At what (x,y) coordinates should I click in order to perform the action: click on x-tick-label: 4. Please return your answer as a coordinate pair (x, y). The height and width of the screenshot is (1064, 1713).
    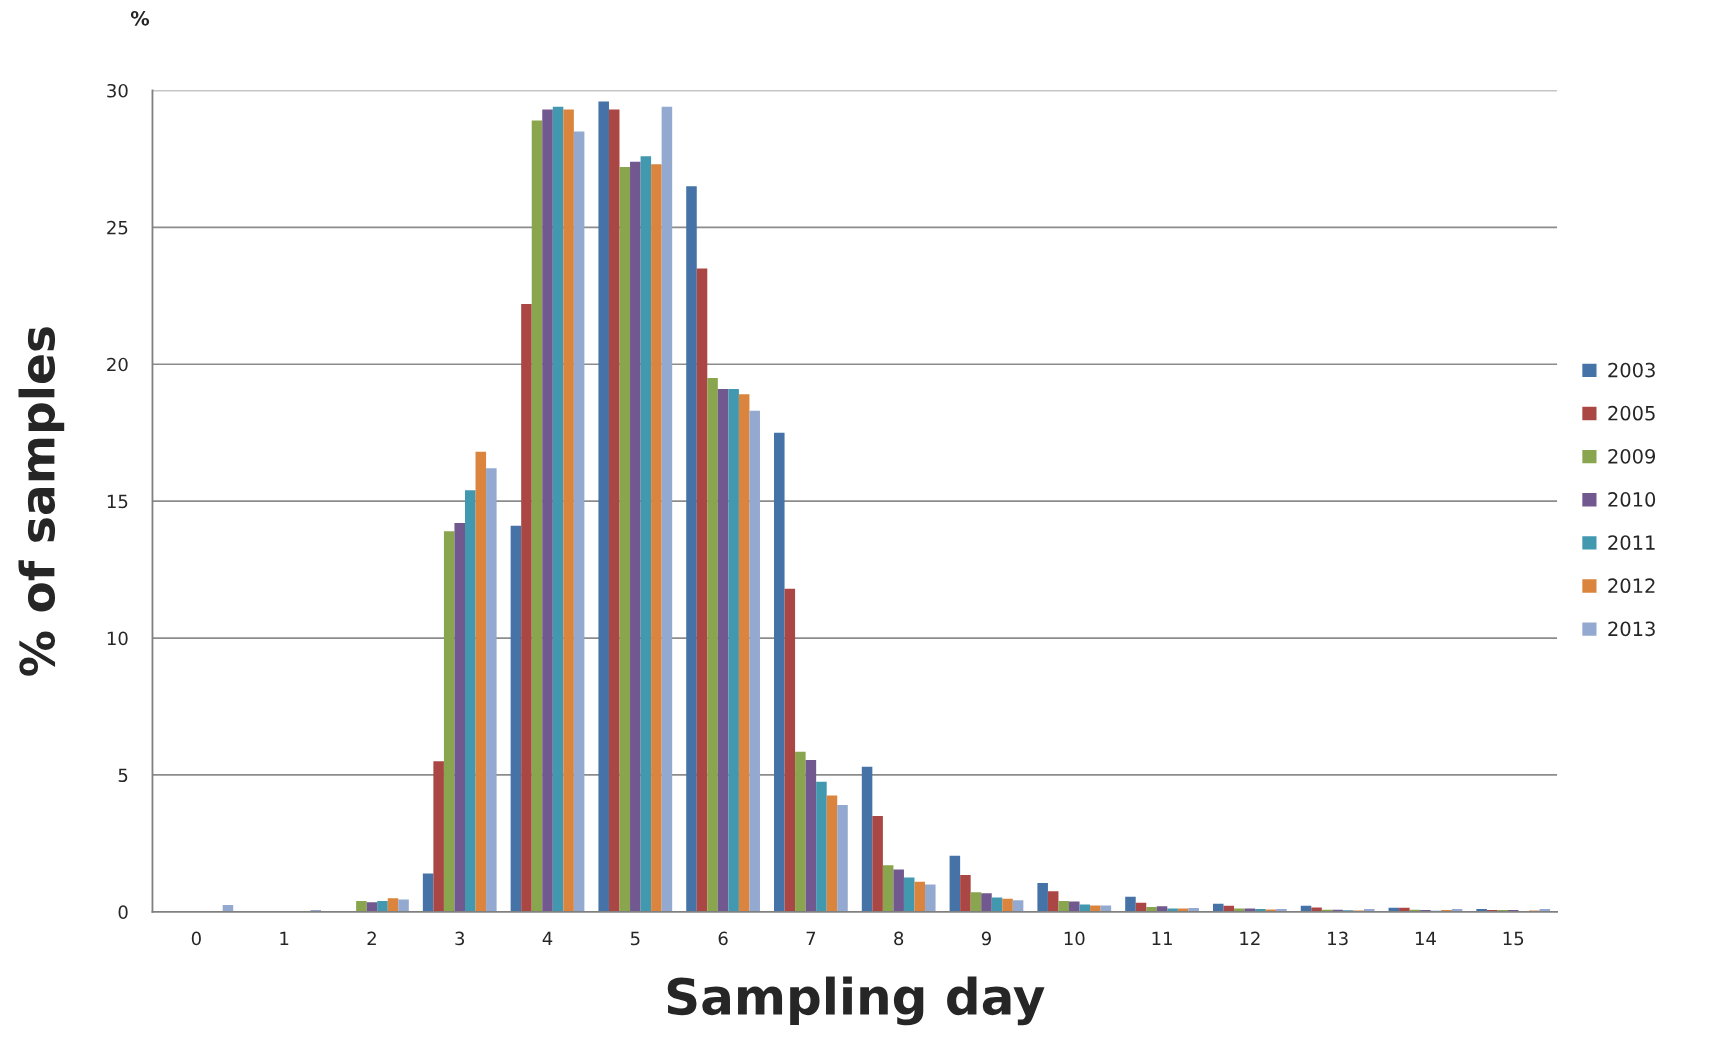
    Looking at the image, I should click on (547, 938).